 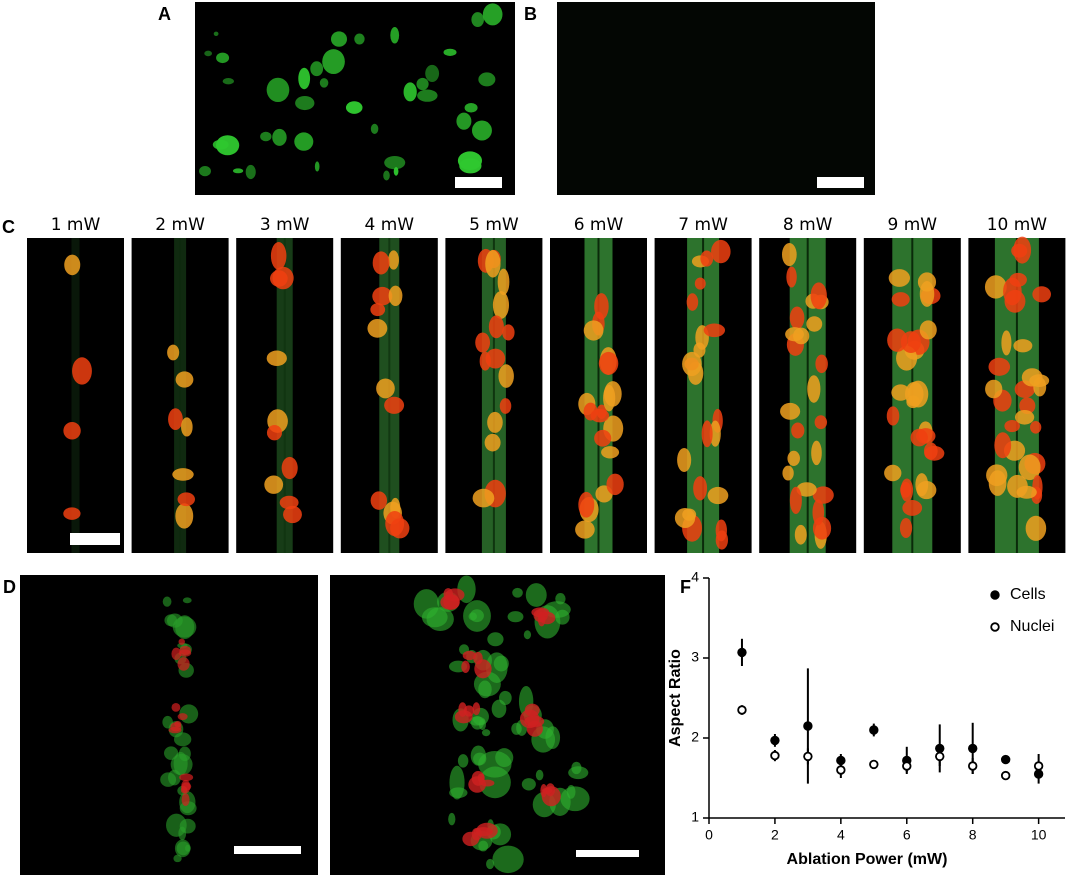 I want to click on panel-letter: B, so click(x=530, y=14).